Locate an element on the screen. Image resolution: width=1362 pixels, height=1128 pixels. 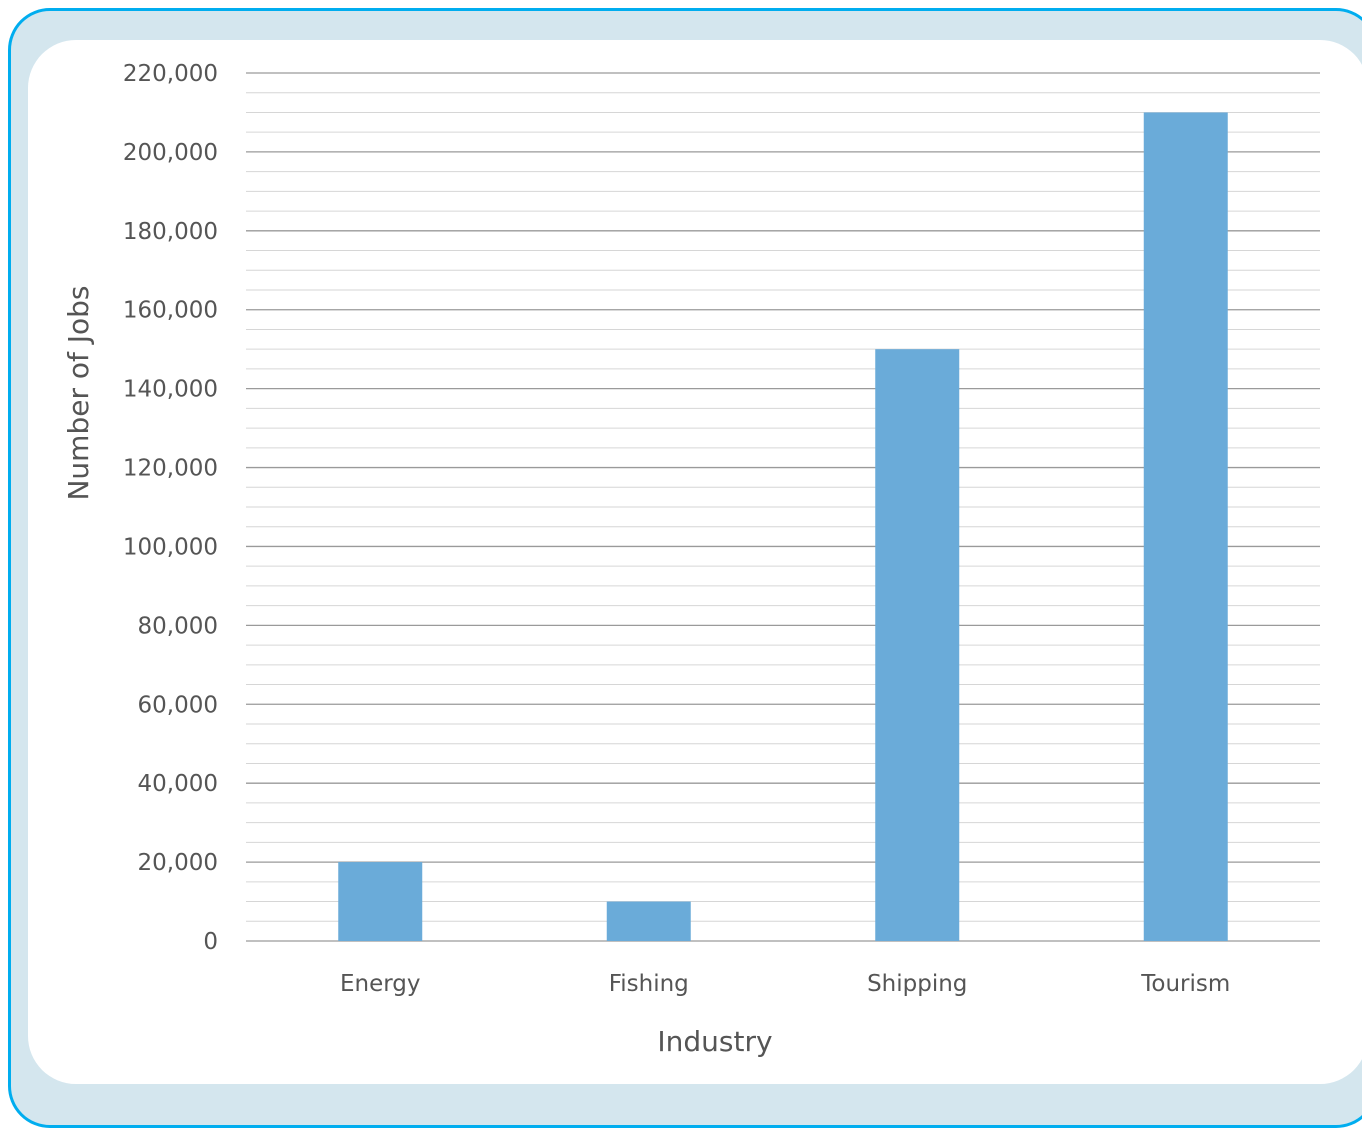
y-tick-label: 180,000 is located at coordinates (170, 232).